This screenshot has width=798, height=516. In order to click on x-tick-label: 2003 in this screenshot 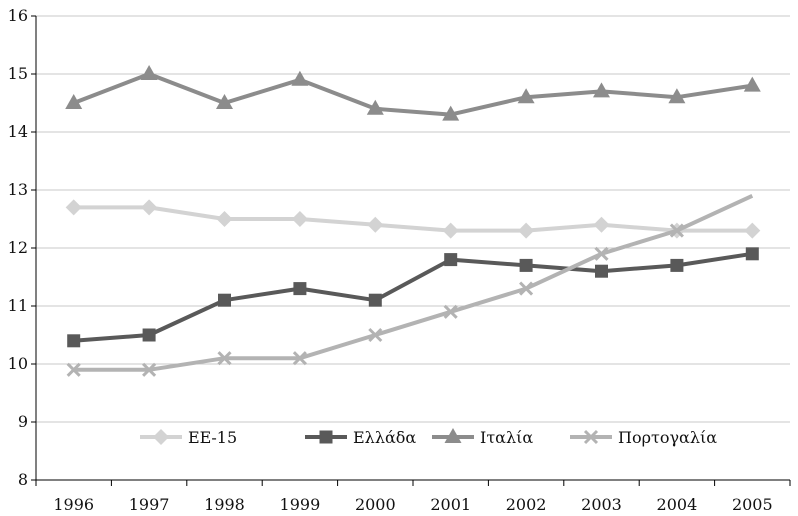, I will do `click(601, 504)`.